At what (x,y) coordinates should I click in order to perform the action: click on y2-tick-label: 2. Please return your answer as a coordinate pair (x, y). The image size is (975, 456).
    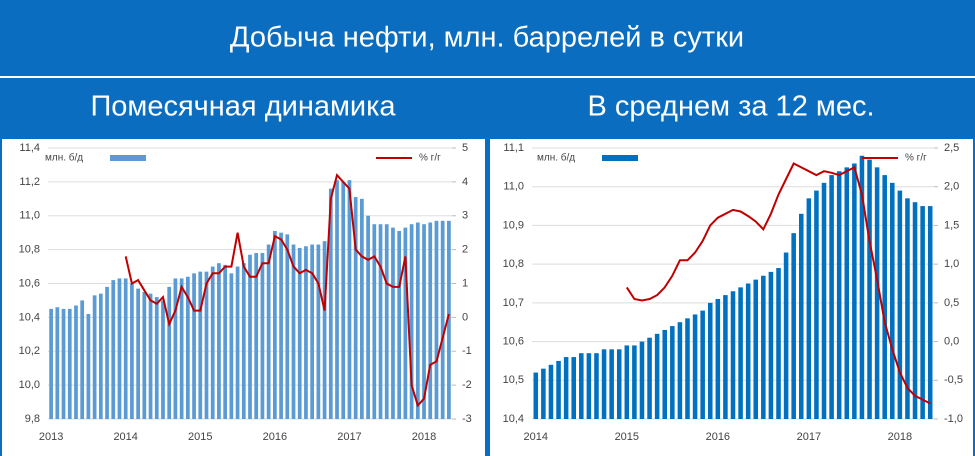
    Looking at the image, I should click on (465, 250).